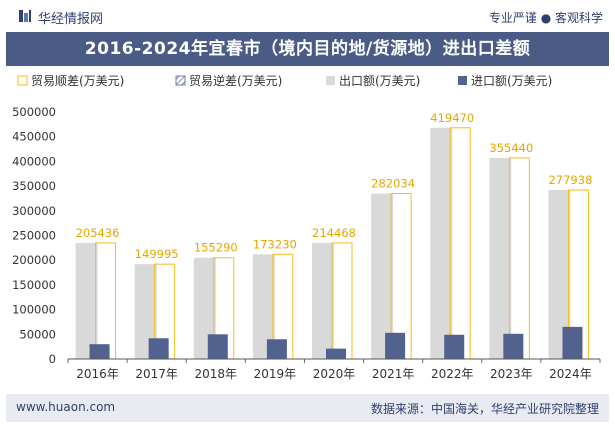  I want to click on y-tick-label: 200000, so click(34, 260).